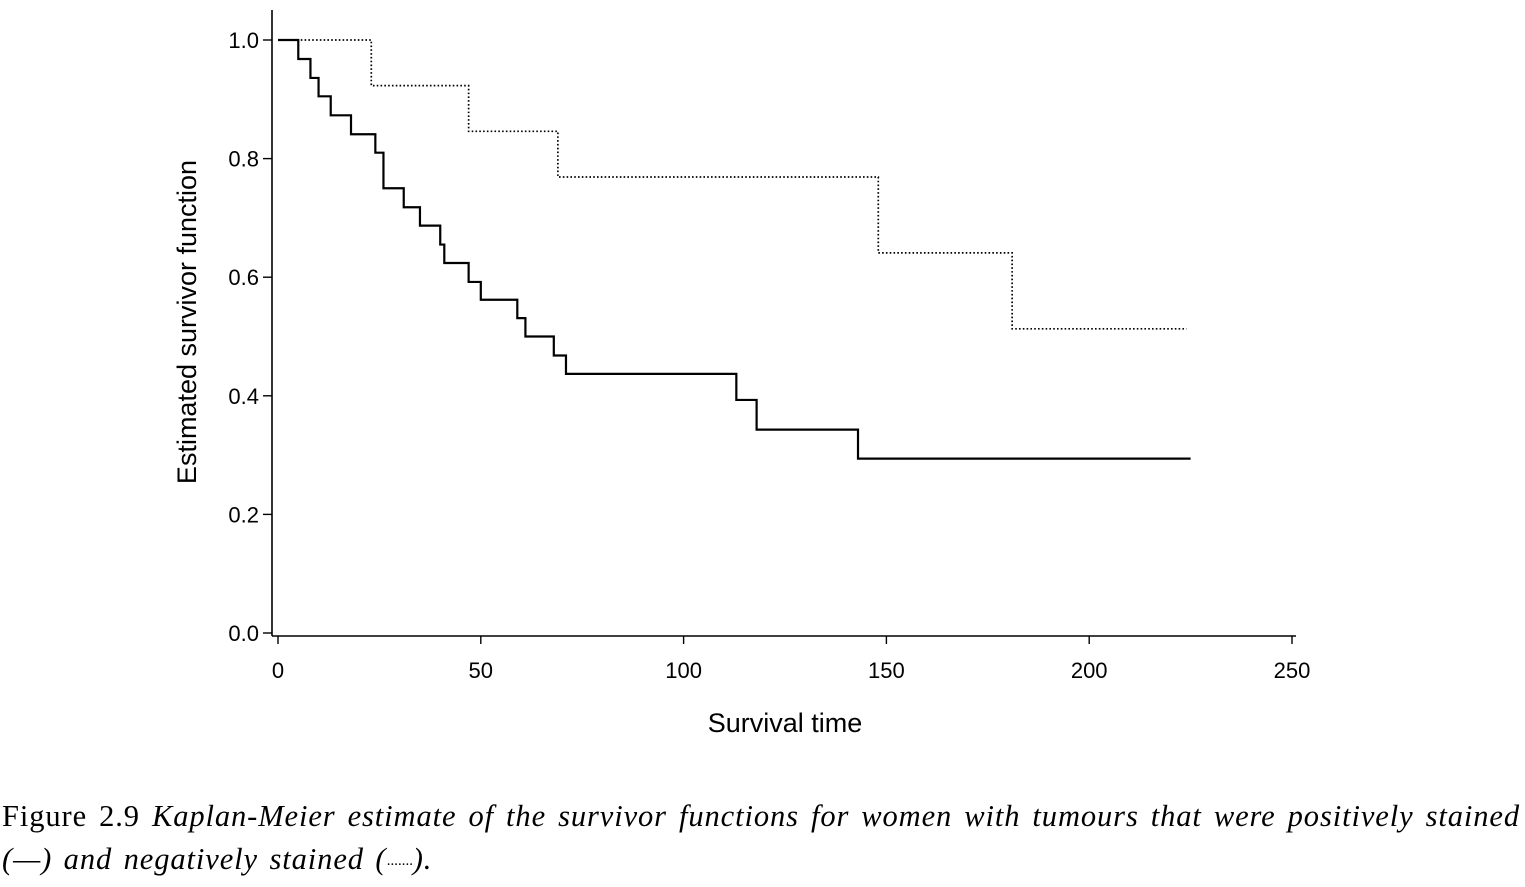 The height and width of the screenshot is (887, 1525). Describe the element at coordinates (243, 514) in the screenshot. I see `y-tick-label: 0.2` at that location.